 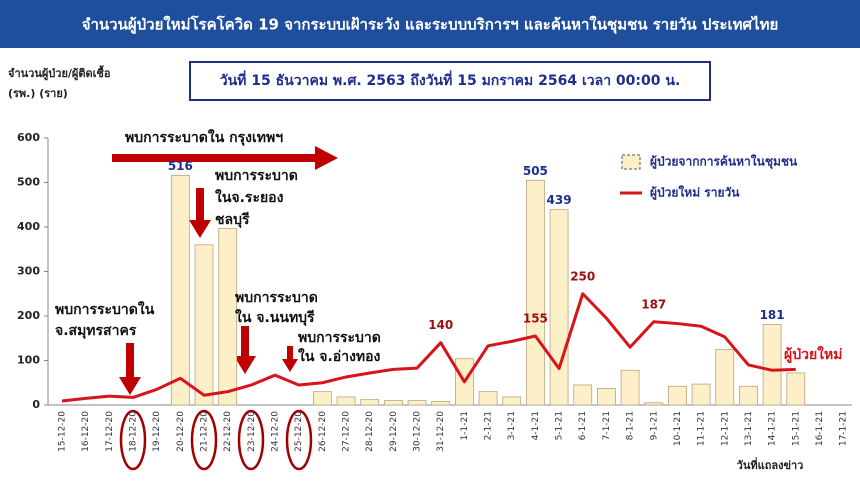 I want to click on x-tick-label: 25-12-20, so click(x=299, y=431).